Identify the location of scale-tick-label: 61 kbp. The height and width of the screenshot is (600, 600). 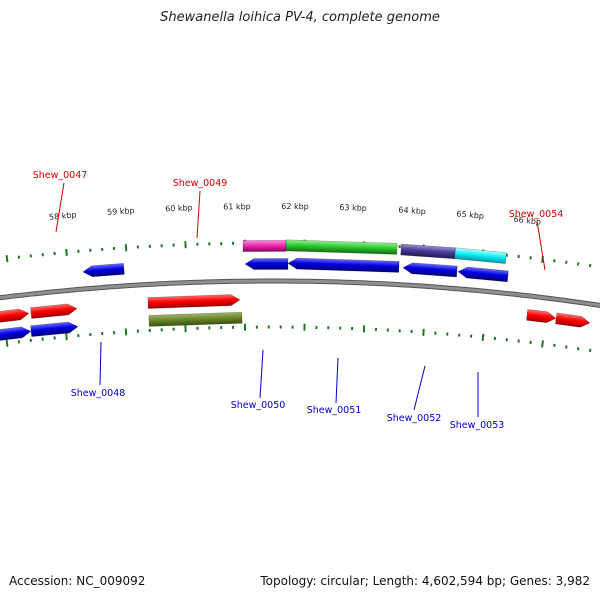
(237, 206).